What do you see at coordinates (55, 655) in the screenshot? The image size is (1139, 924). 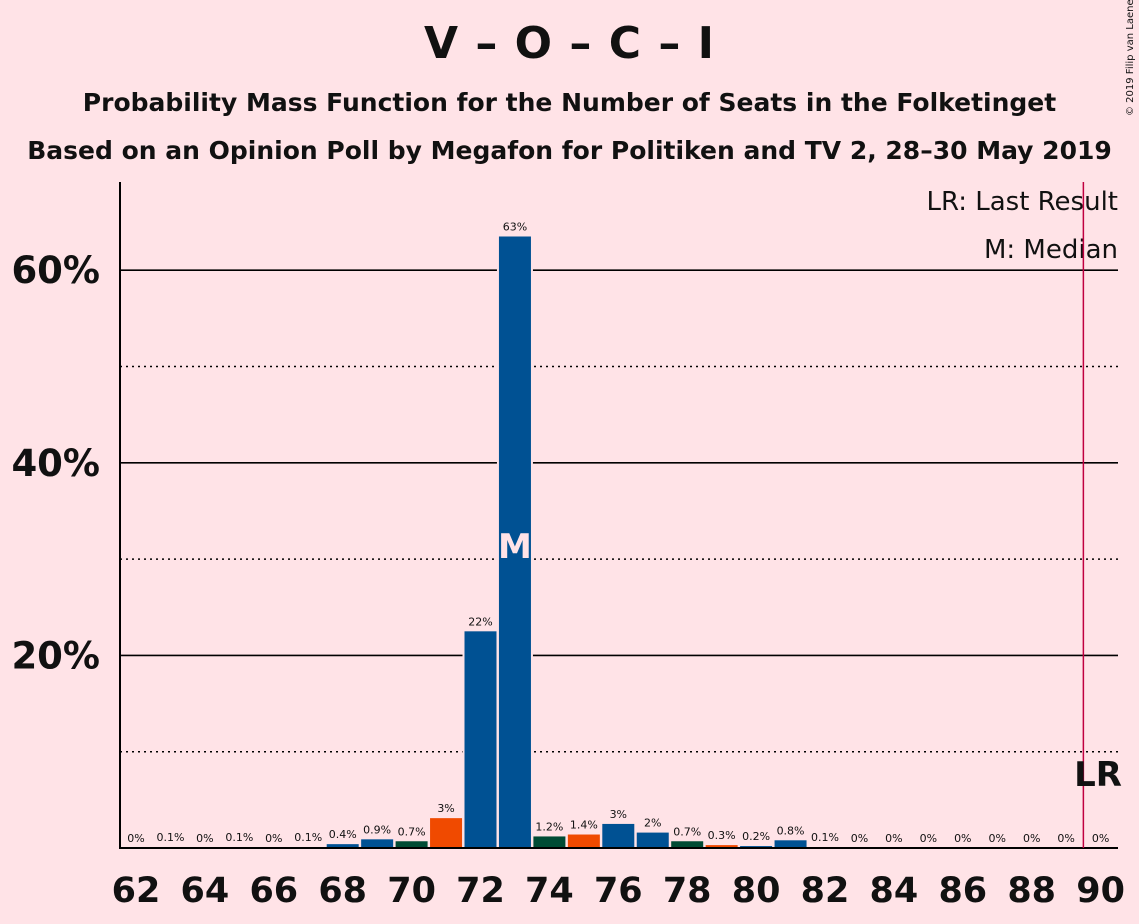 I see `y-tick-label: 20%` at bounding box center [55, 655].